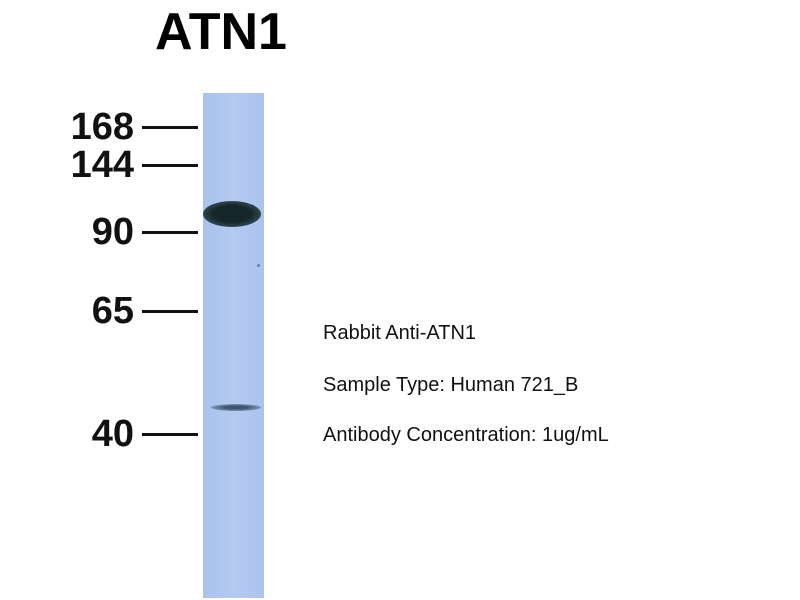  What do you see at coordinates (451, 385) in the screenshot?
I see `sample-type-label: Sample Type: Human 721_B` at bounding box center [451, 385].